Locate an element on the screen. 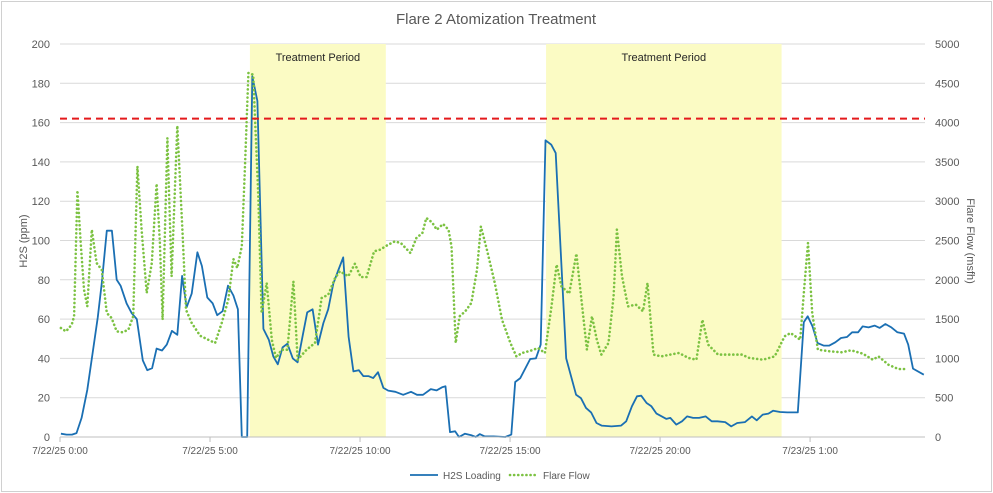  y-tick-label: 60 is located at coordinates (44, 320).